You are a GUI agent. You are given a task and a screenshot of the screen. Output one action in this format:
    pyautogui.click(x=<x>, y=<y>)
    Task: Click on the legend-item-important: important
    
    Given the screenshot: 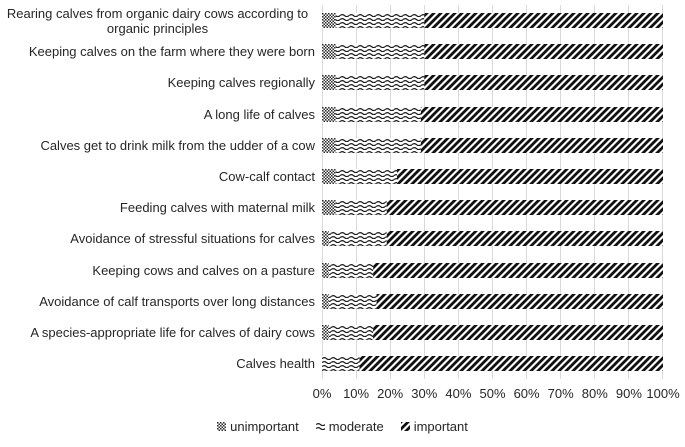 What is the action you would take?
    pyautogui.click(x=434, y=427)
    